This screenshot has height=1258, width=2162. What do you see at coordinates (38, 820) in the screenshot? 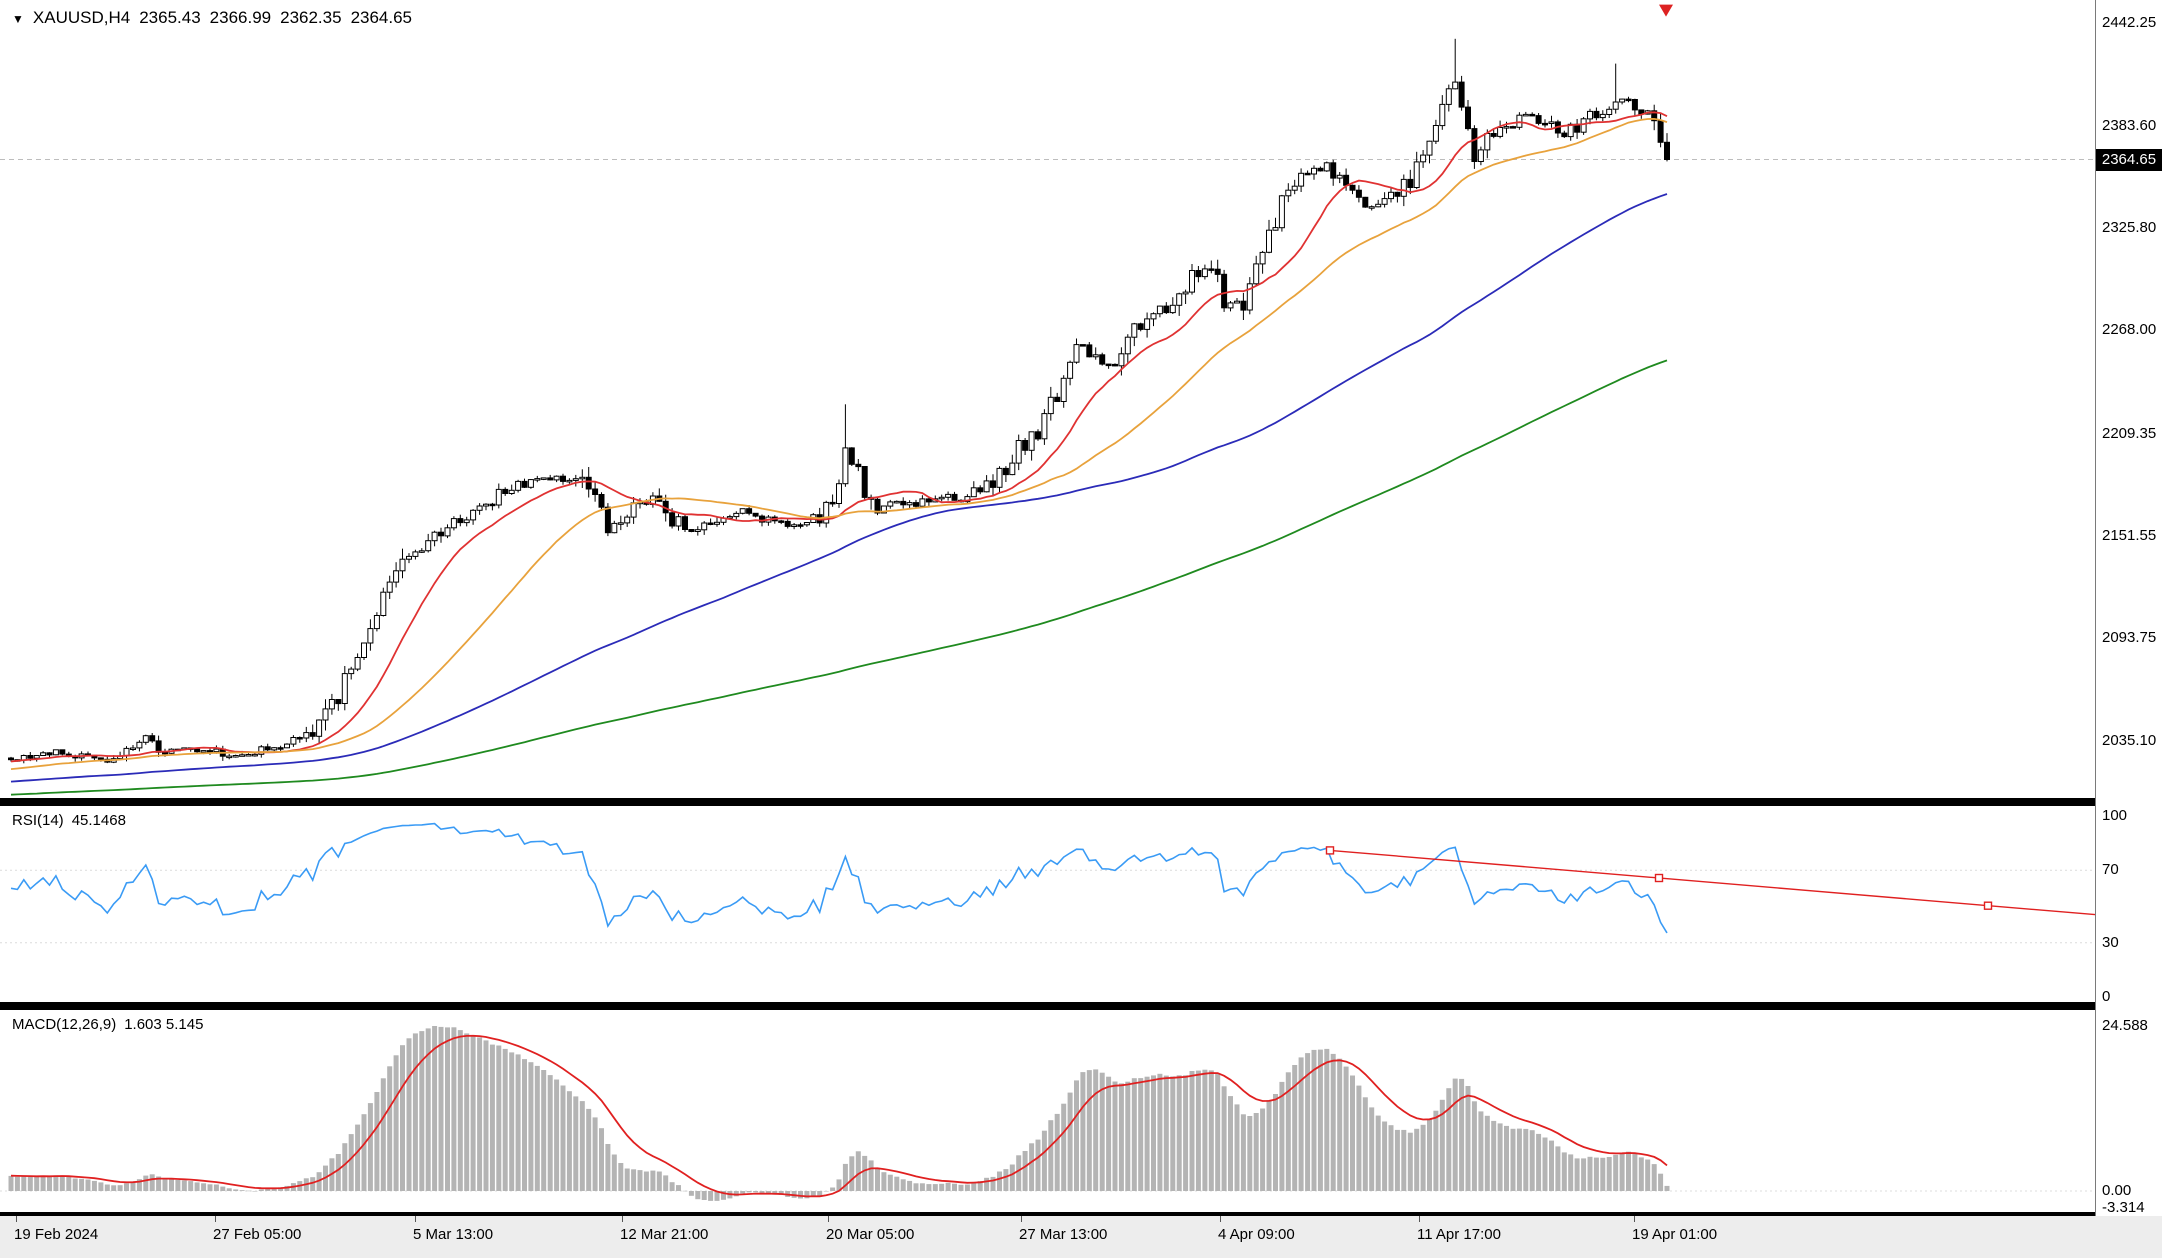
I see `rsi-name: RSI(14)` at bounding box center [38, 820].